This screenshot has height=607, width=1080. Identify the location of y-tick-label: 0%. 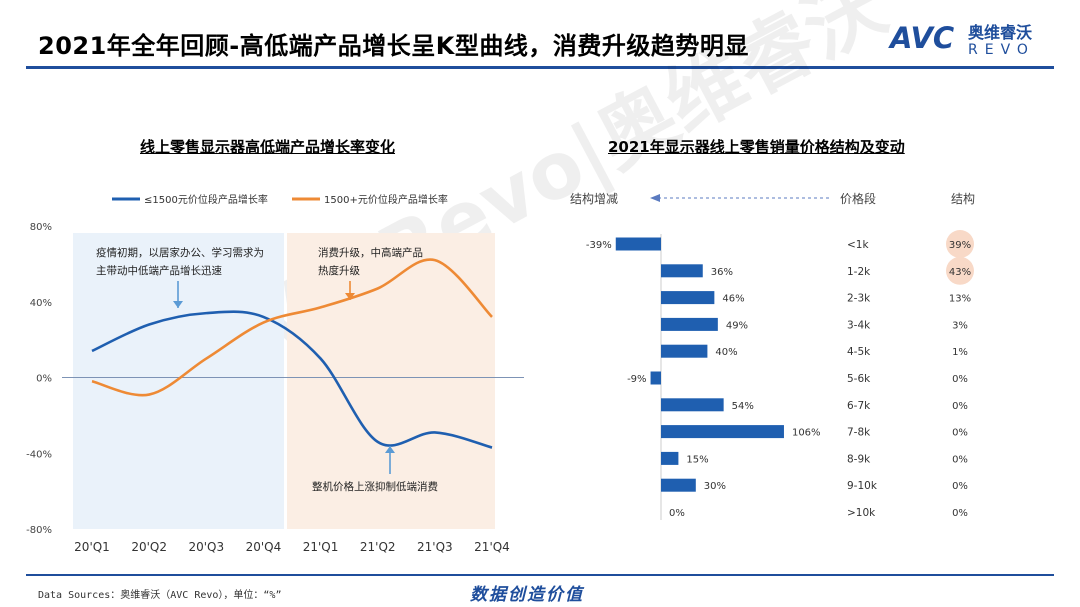
(44, 379).